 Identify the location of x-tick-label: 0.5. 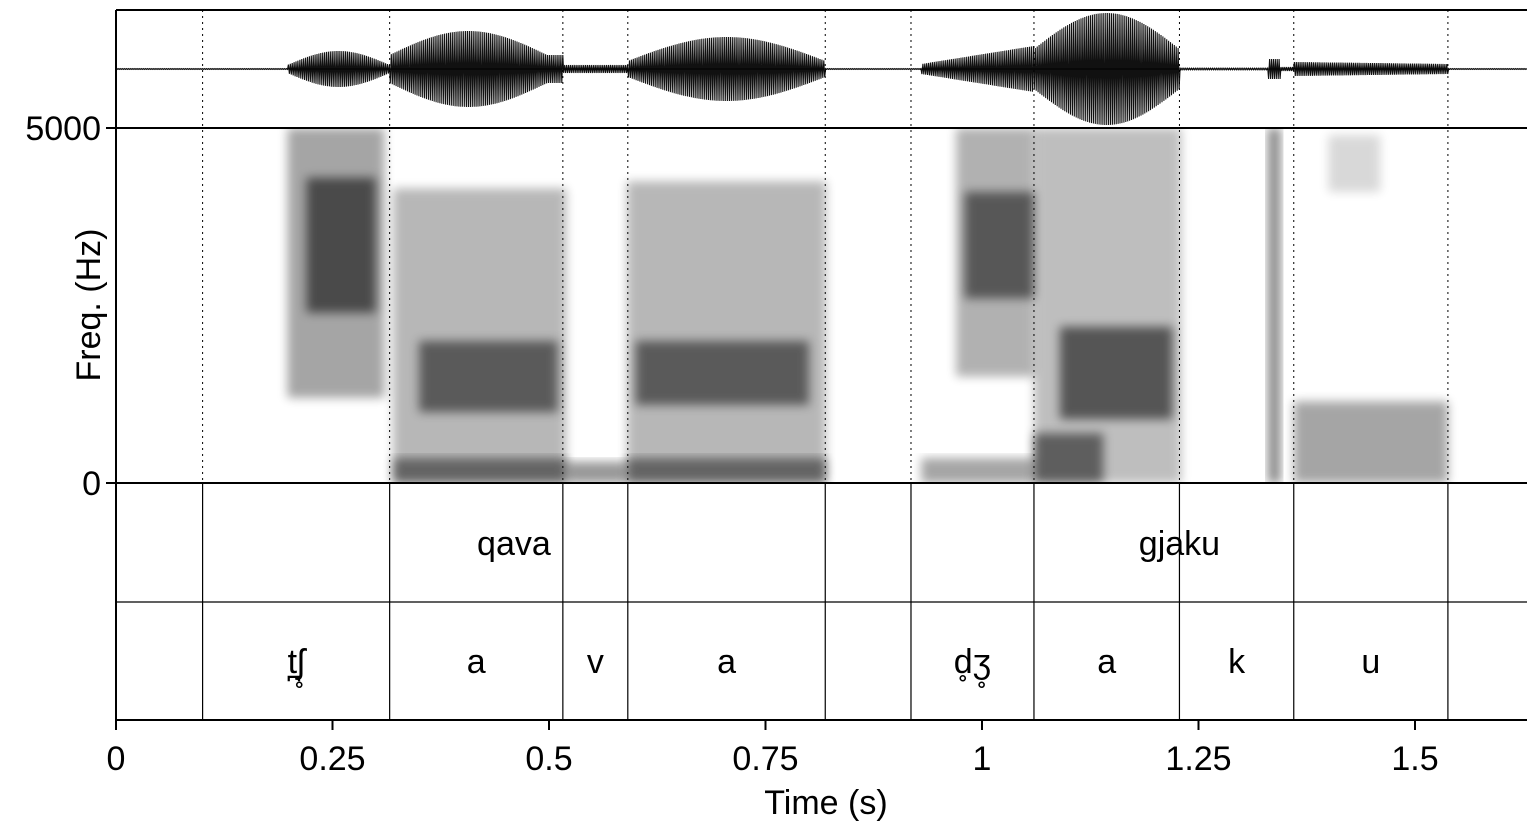
(548, 759).